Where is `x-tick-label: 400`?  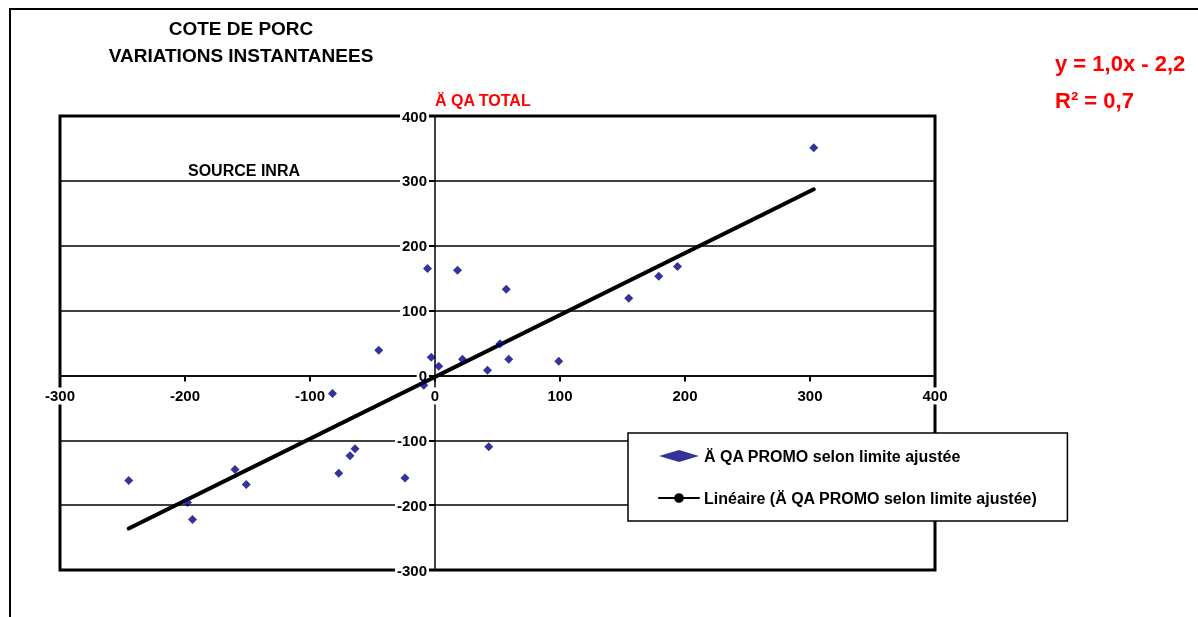
x-tick-label: 400 is located at coordinates (935, 396).